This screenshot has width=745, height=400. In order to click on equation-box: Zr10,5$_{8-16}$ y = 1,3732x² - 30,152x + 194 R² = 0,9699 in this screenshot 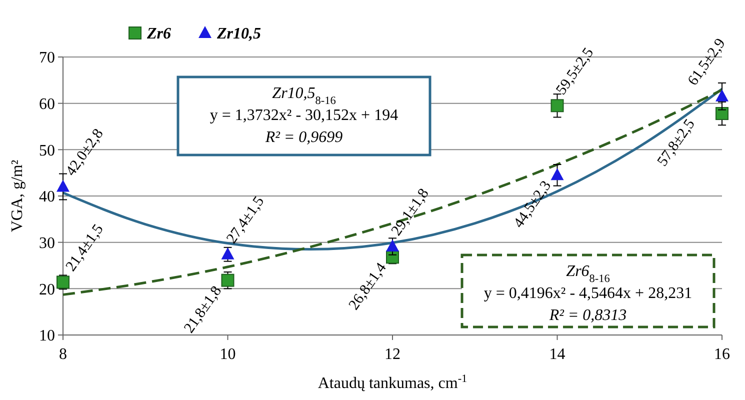, I will do `click(304, 116)`.